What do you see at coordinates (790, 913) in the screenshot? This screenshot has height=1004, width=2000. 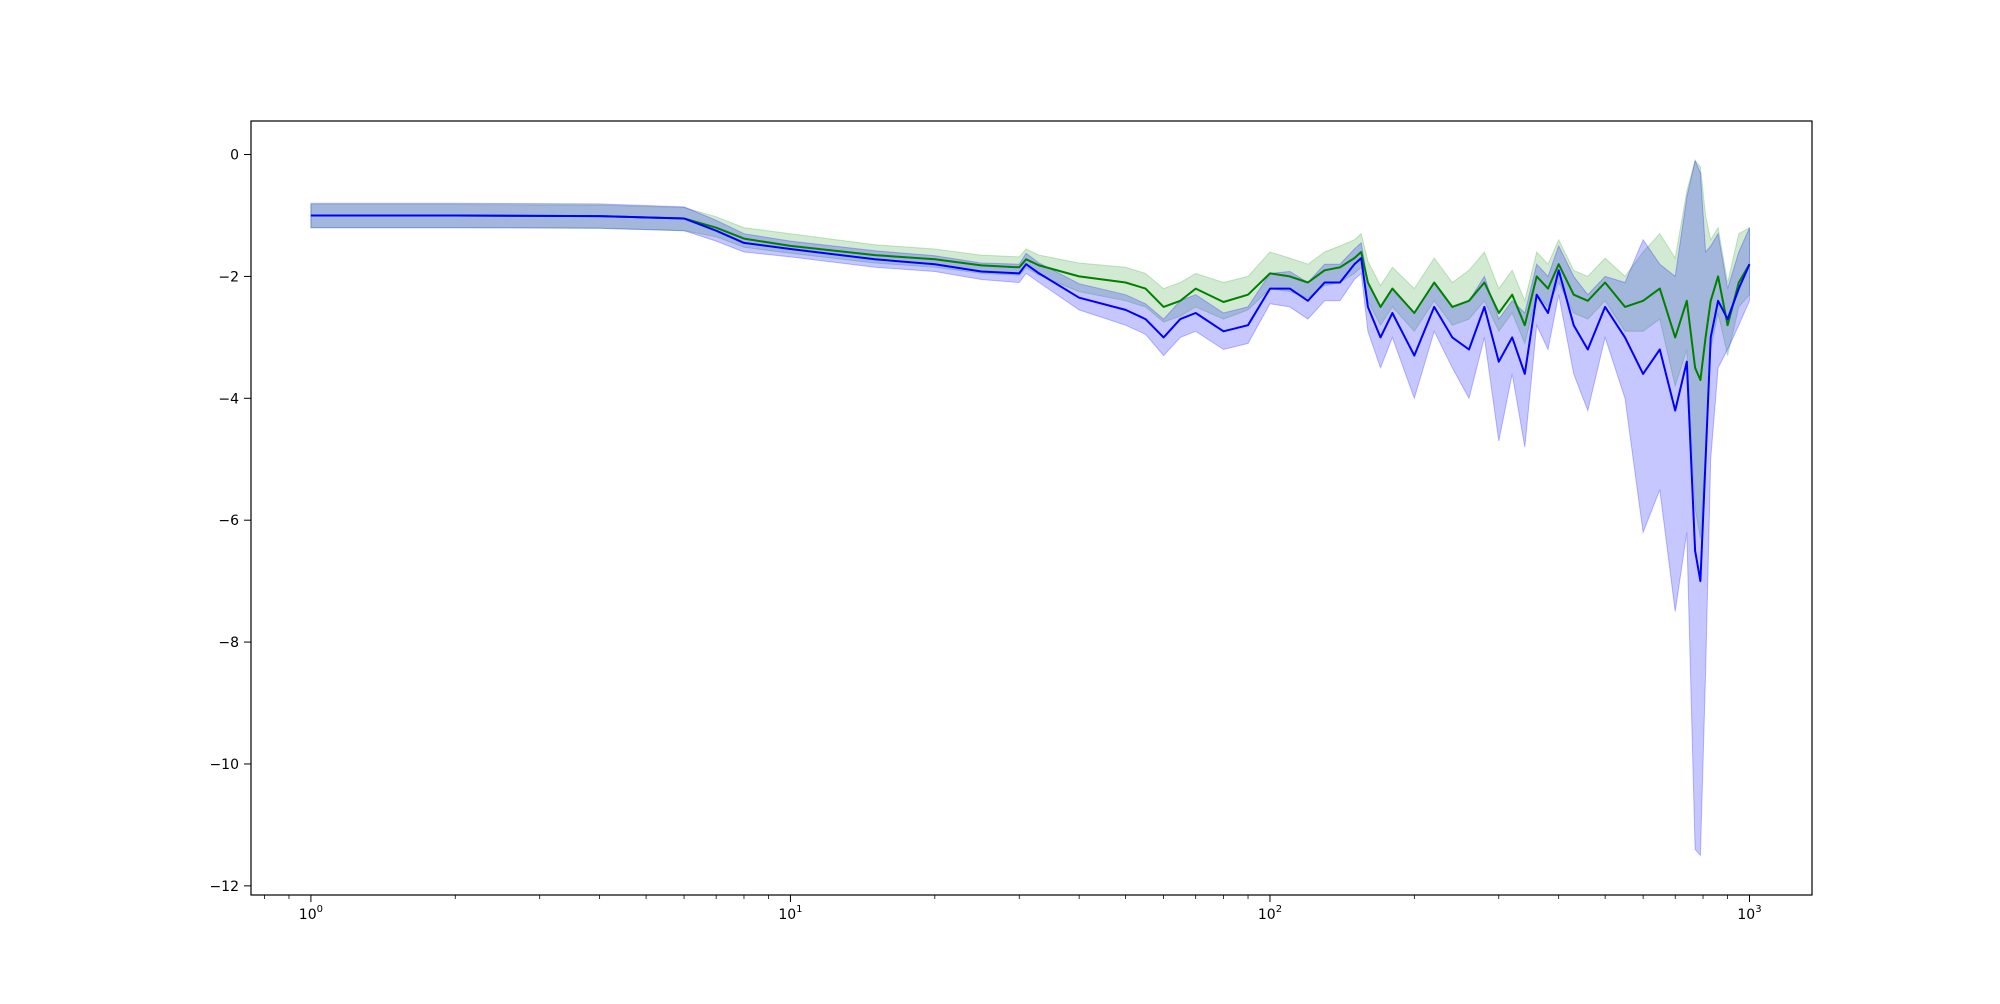 I see `x-tick-label: 10¹` at bounding box center [790, 913].